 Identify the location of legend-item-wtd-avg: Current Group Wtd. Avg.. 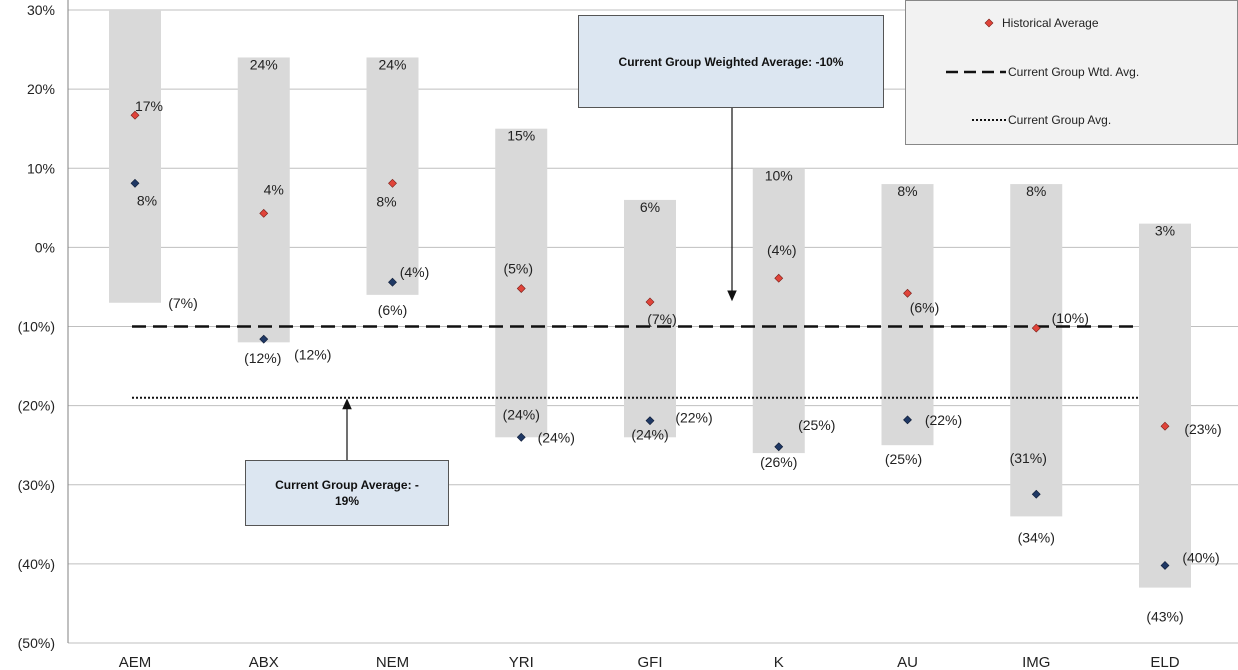
(1022, 72).